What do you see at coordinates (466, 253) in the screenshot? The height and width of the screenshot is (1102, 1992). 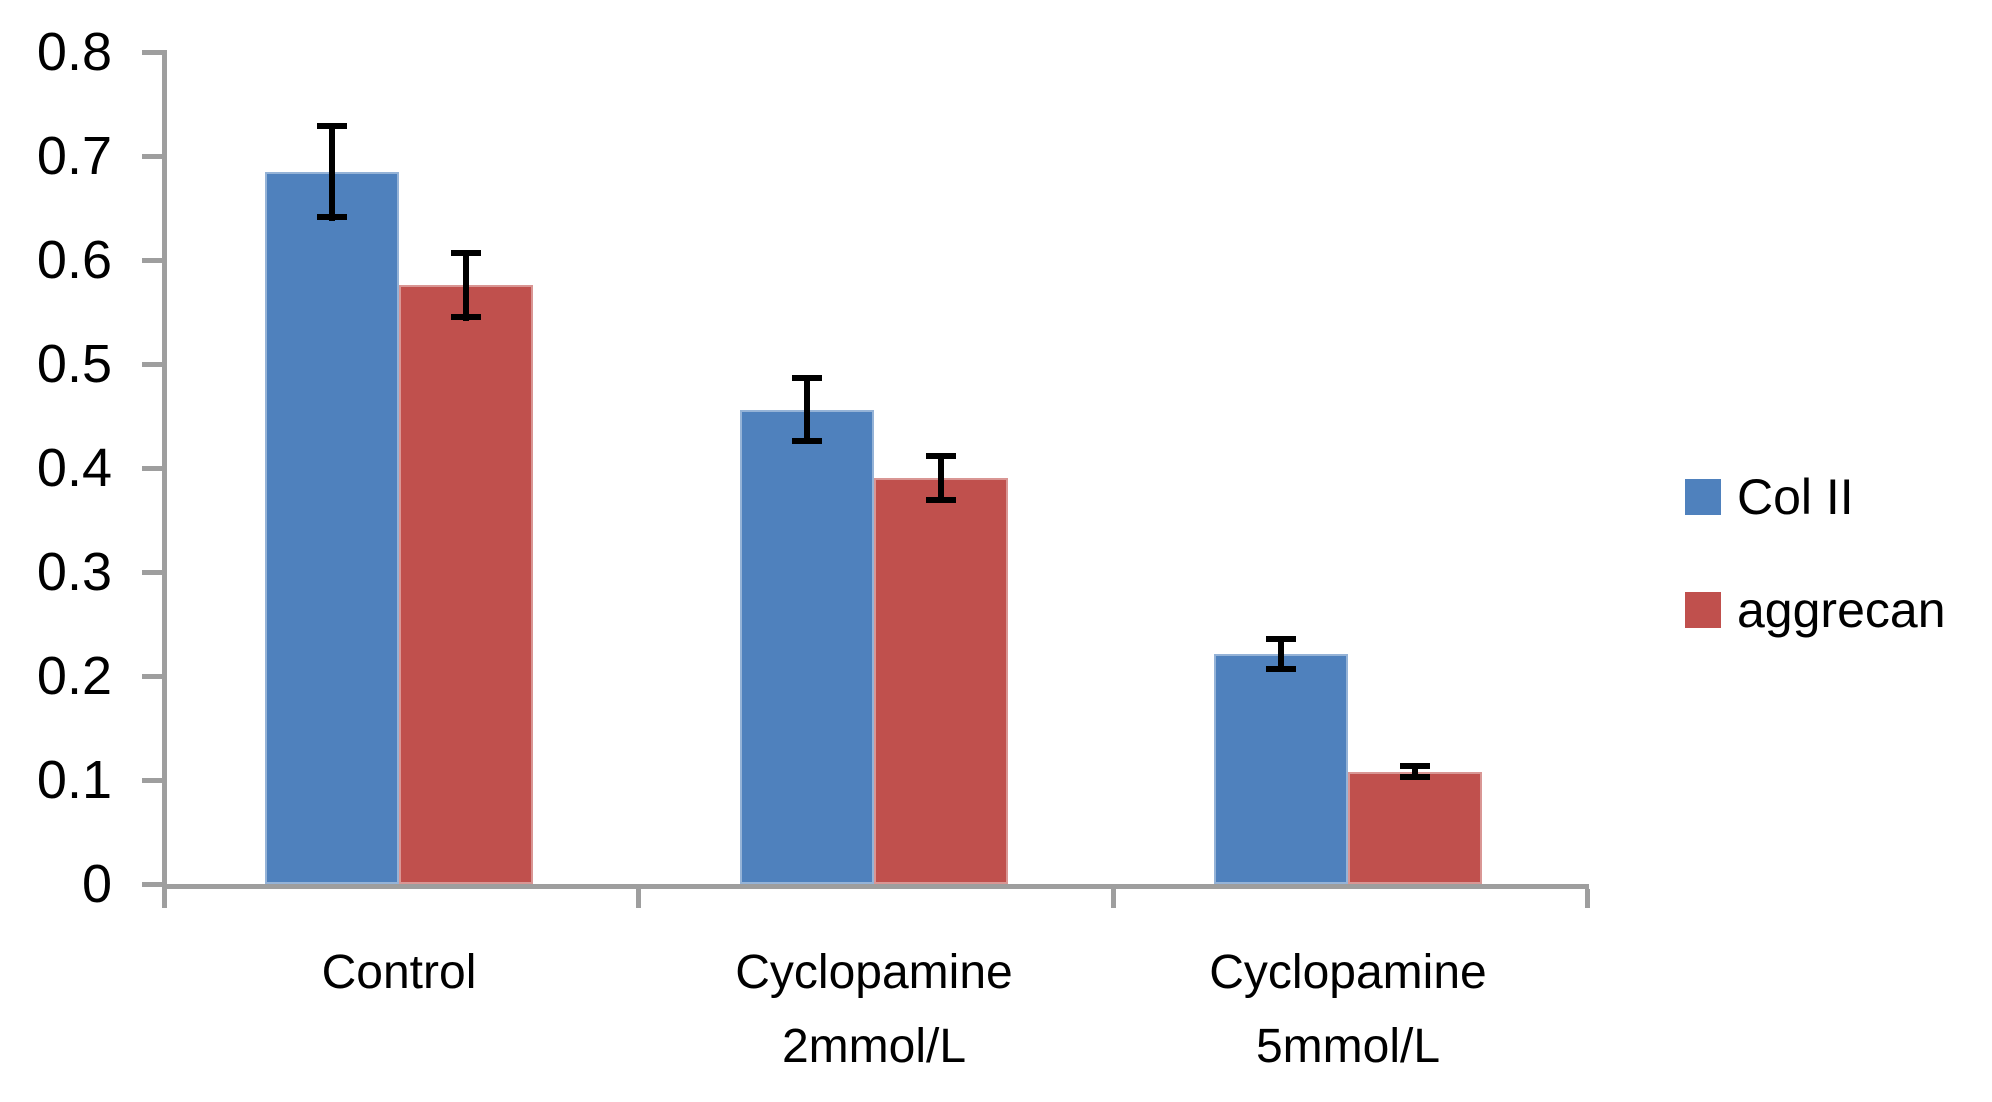 I see `error-bar-cap-top-aggrecan-control` at bounding box center [466, 253].